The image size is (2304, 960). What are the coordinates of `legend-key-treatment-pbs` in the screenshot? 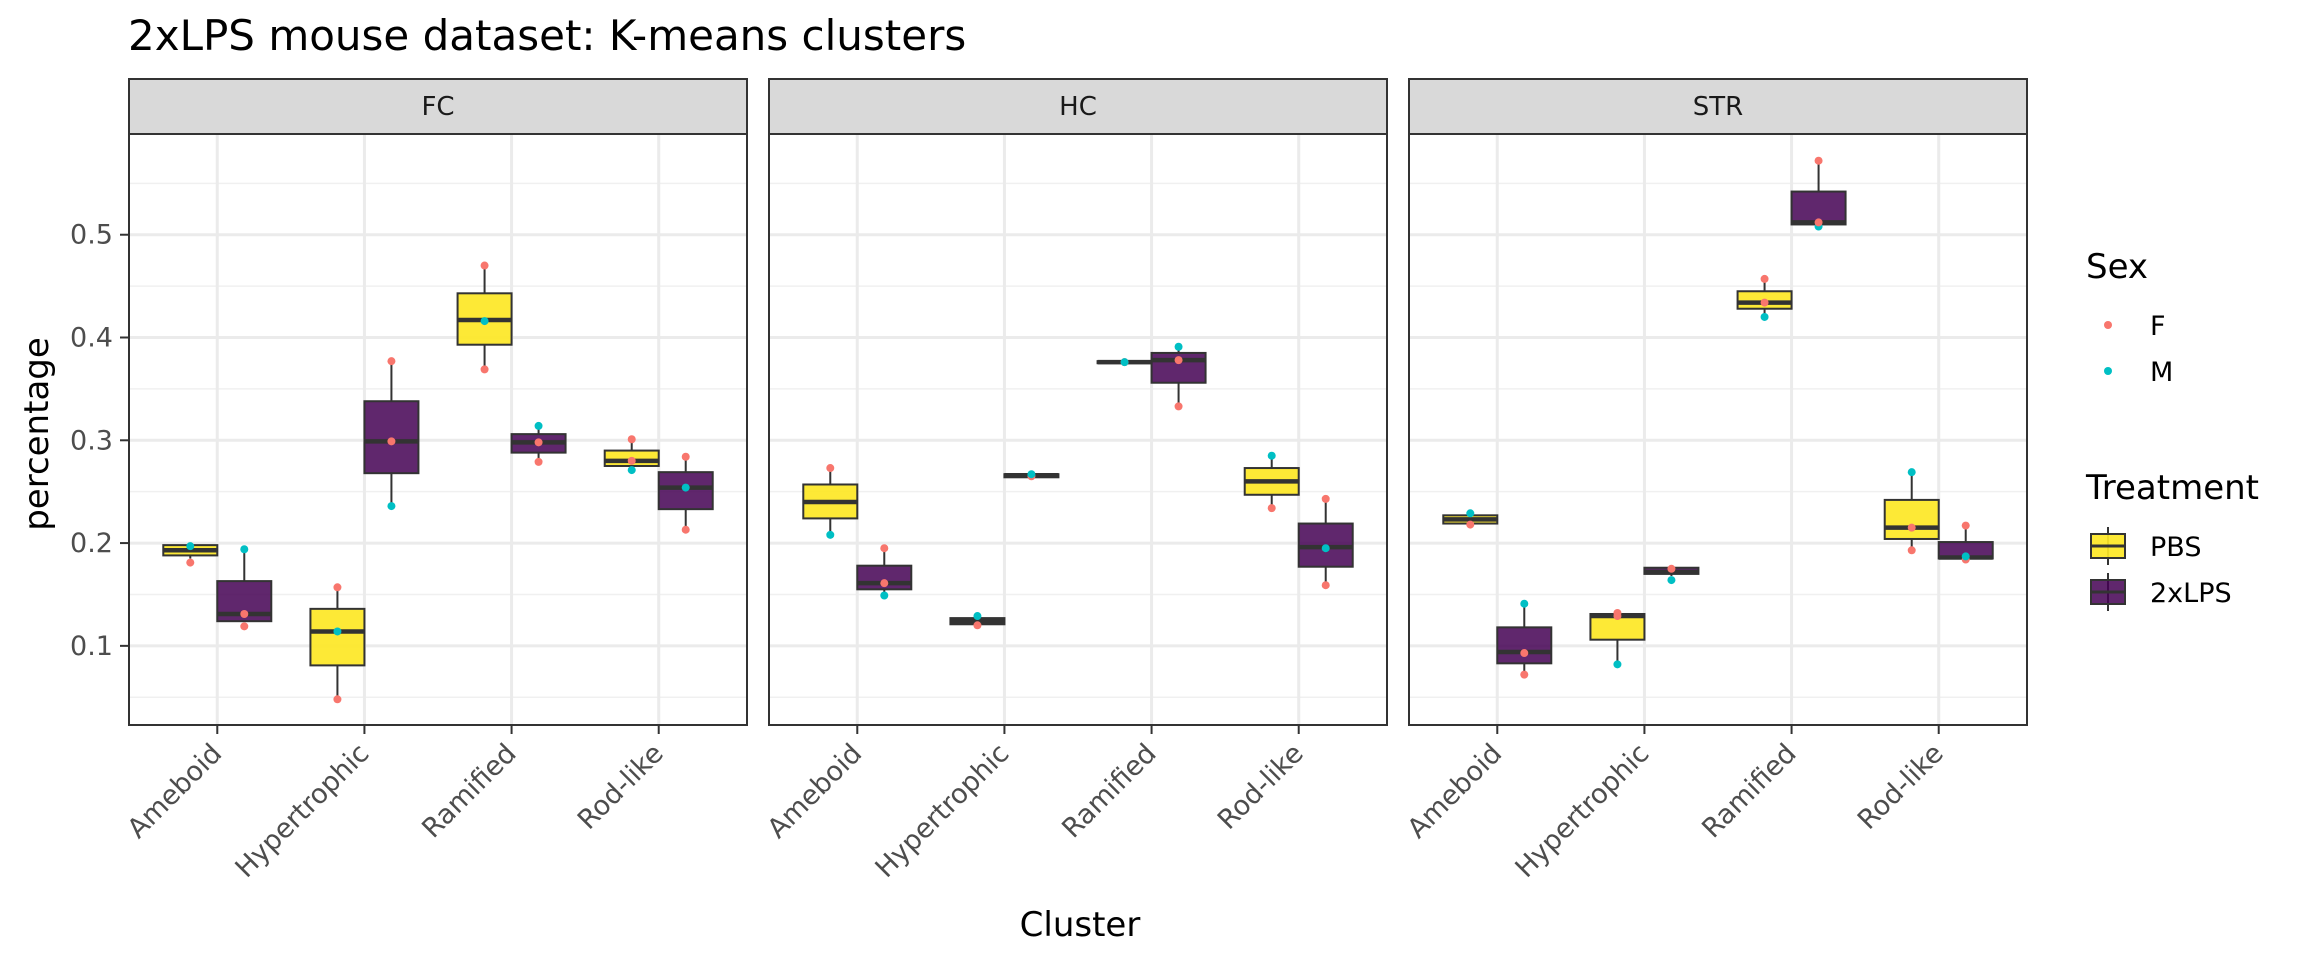 It's located at (2108, 546).